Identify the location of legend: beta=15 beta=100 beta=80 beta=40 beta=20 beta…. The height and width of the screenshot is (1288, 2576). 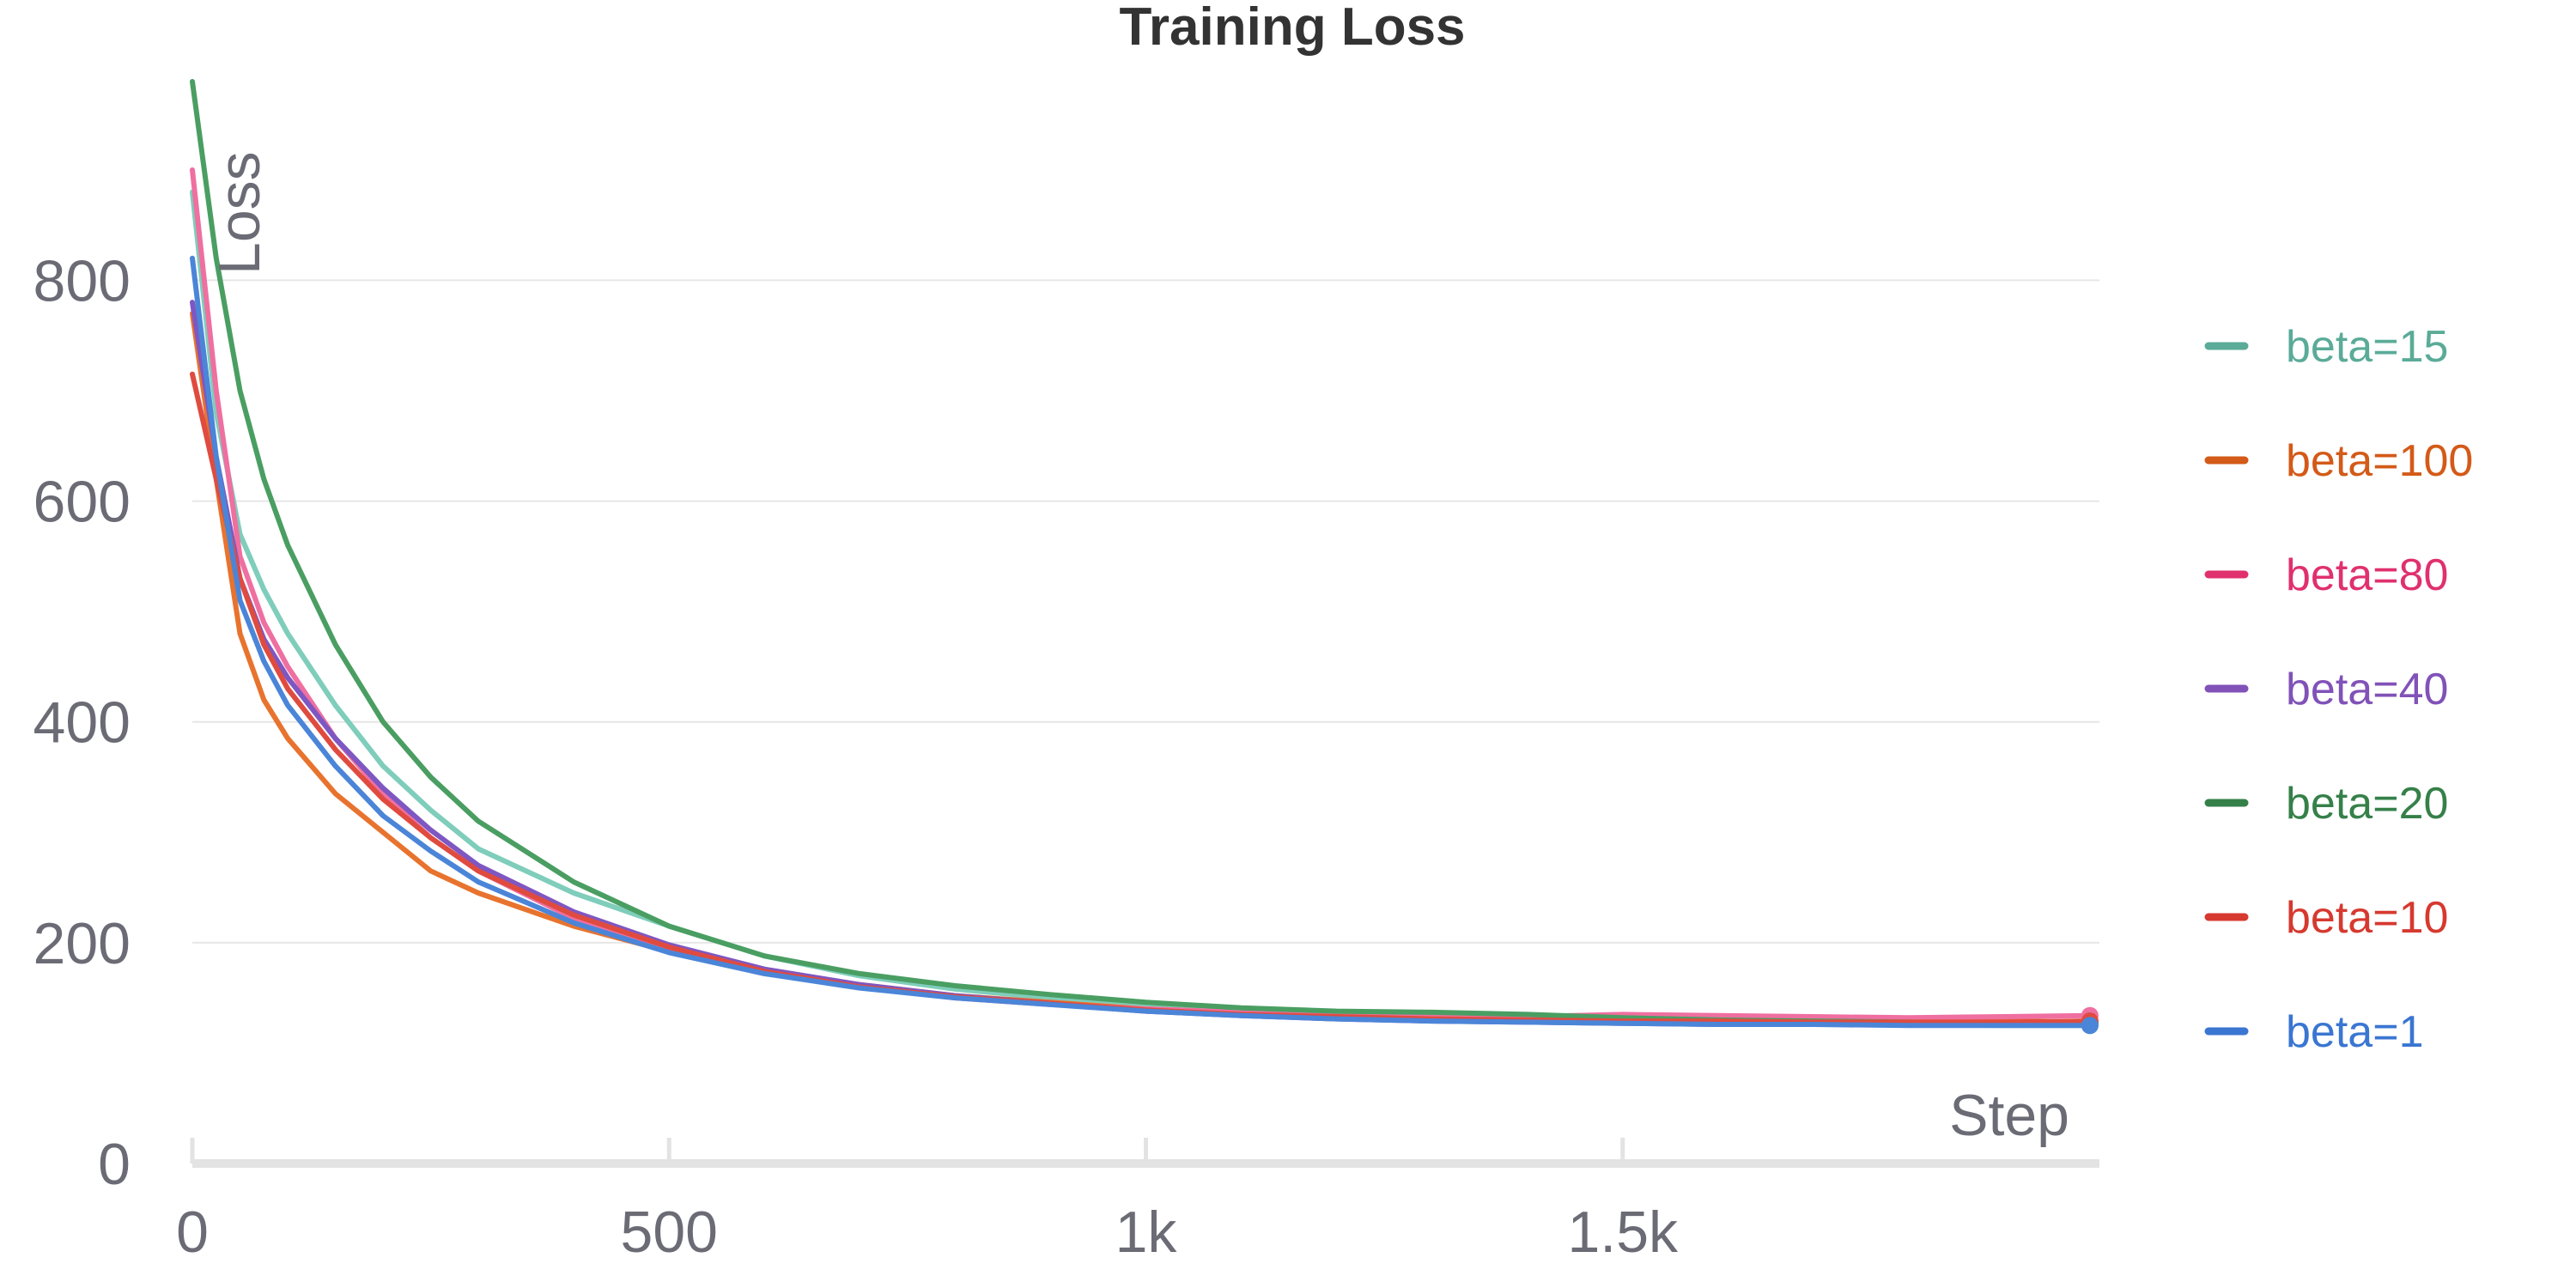
(2339, 689).